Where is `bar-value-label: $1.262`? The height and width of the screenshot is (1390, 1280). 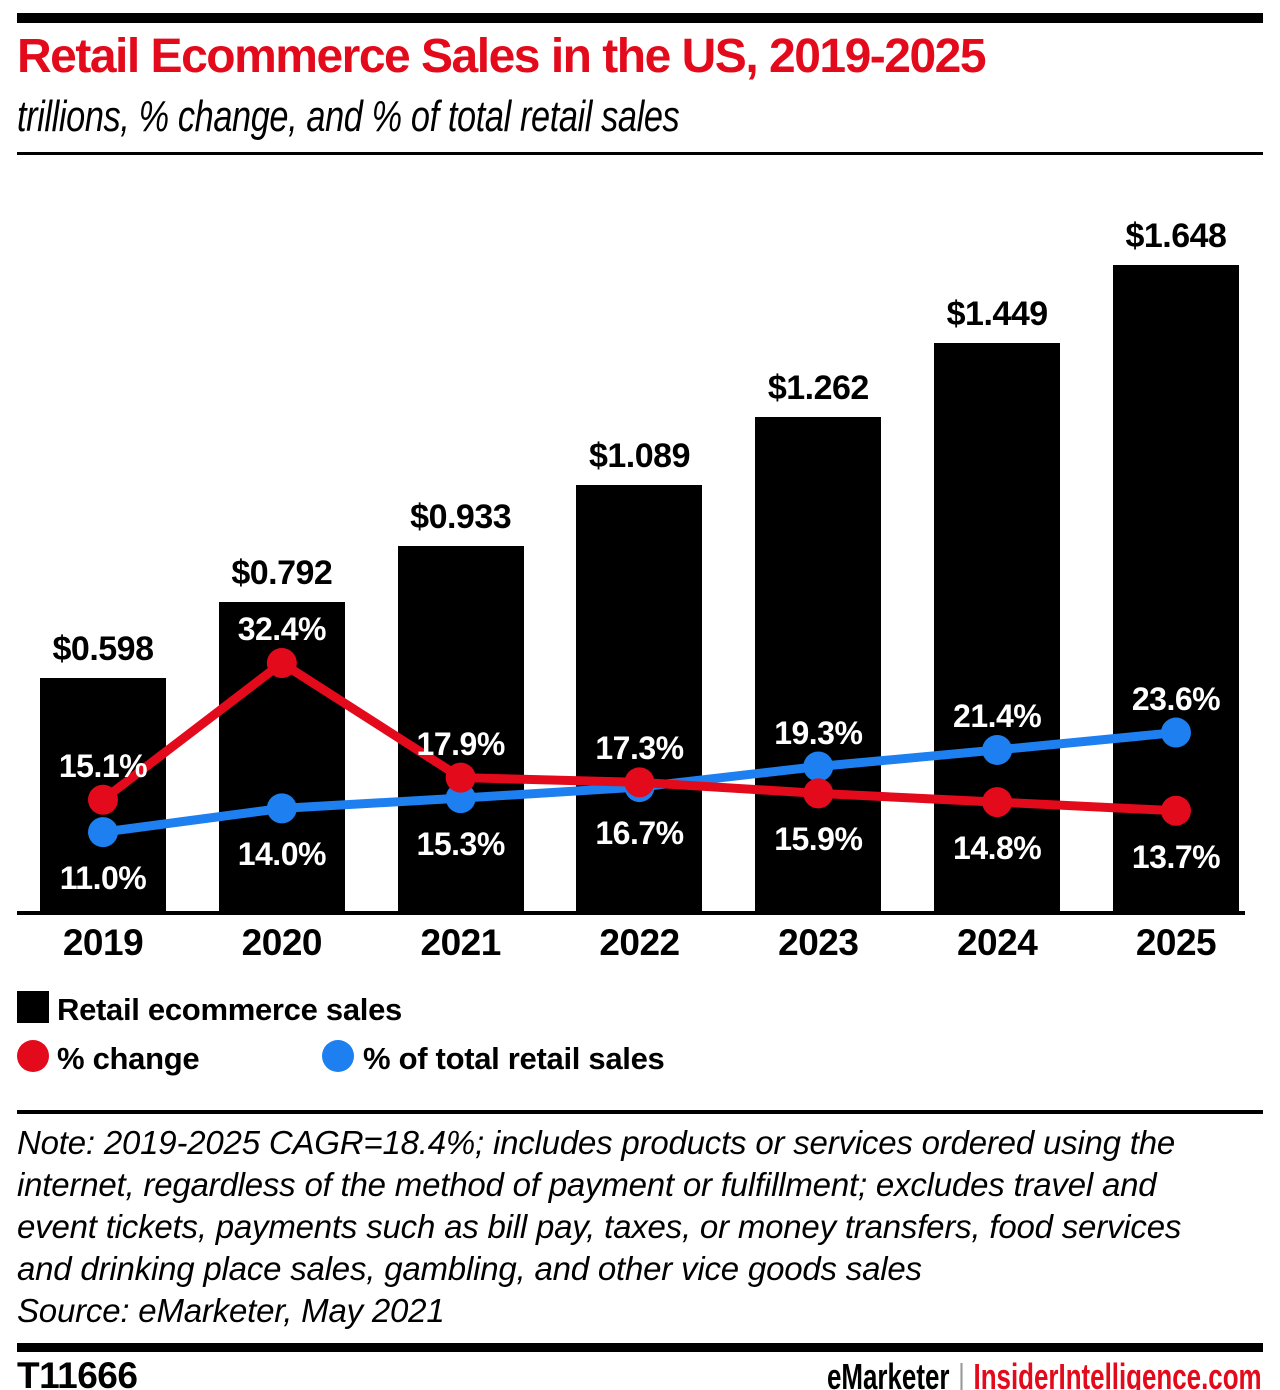 bar-value-label: $1.262 is located at coordinates (818, 387).